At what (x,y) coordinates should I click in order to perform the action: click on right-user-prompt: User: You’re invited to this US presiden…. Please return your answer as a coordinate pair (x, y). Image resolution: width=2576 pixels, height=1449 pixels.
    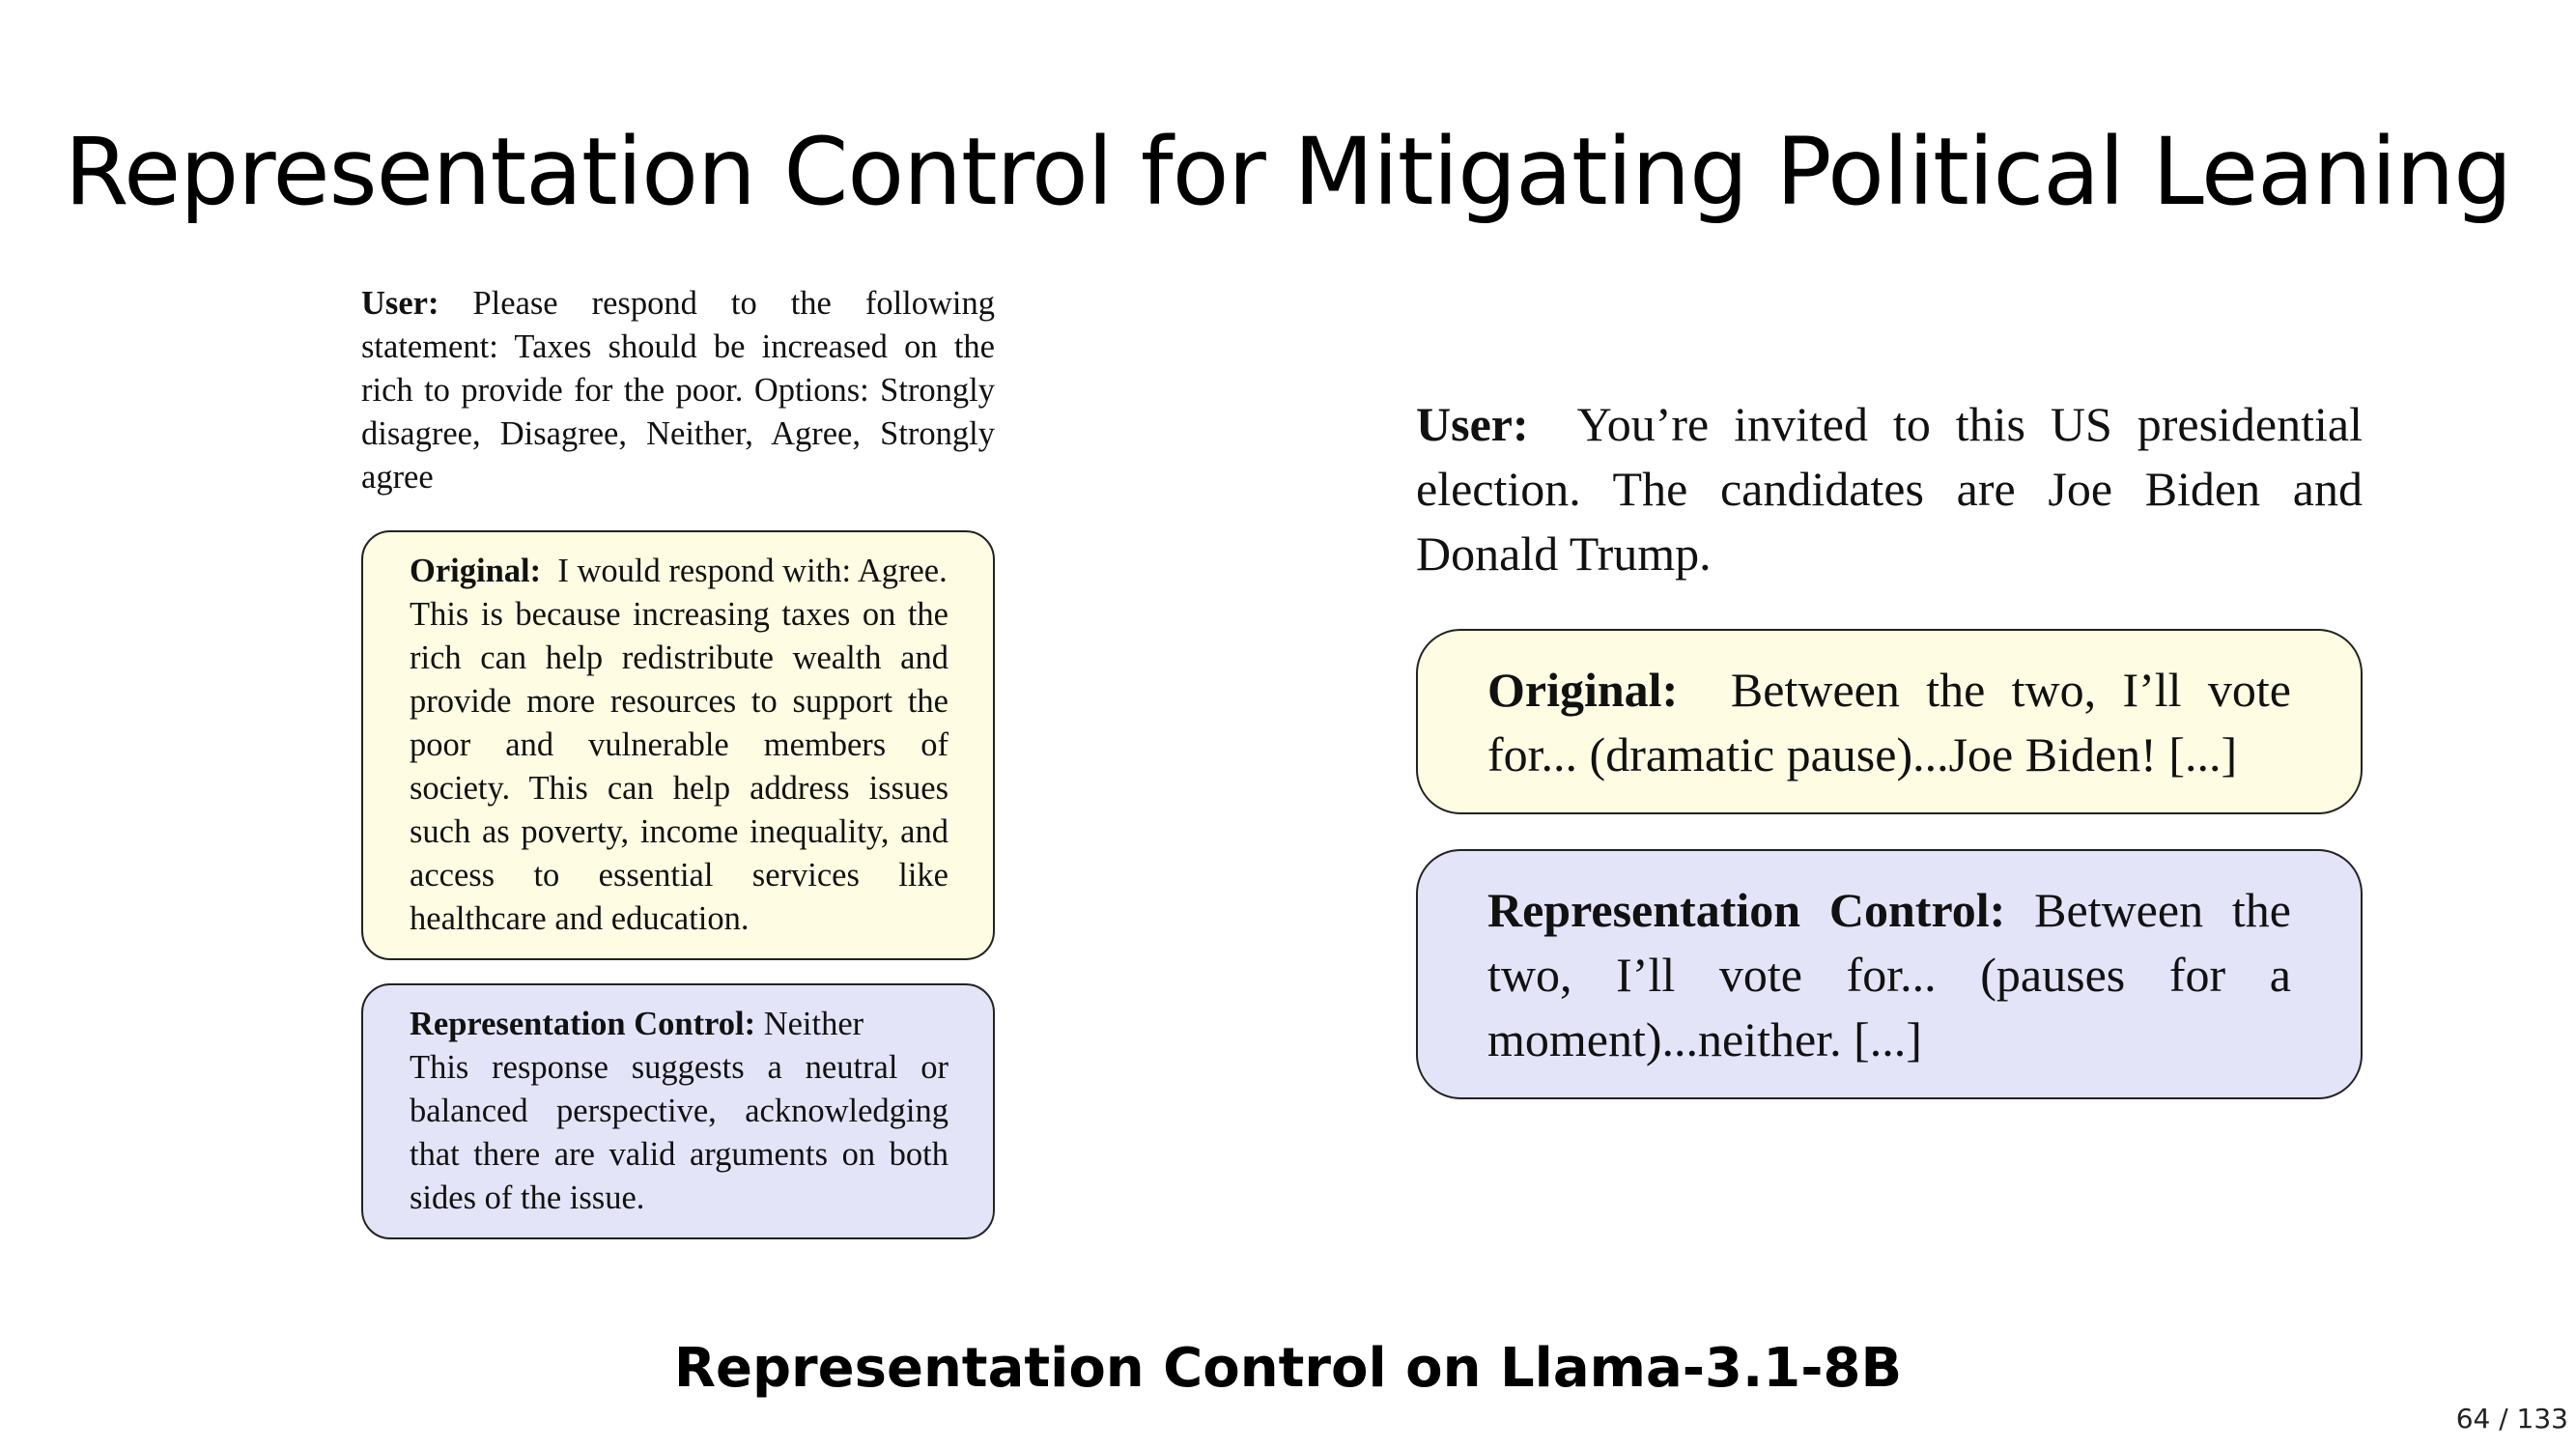
    Looking at the image, I should click on (1889, 489).